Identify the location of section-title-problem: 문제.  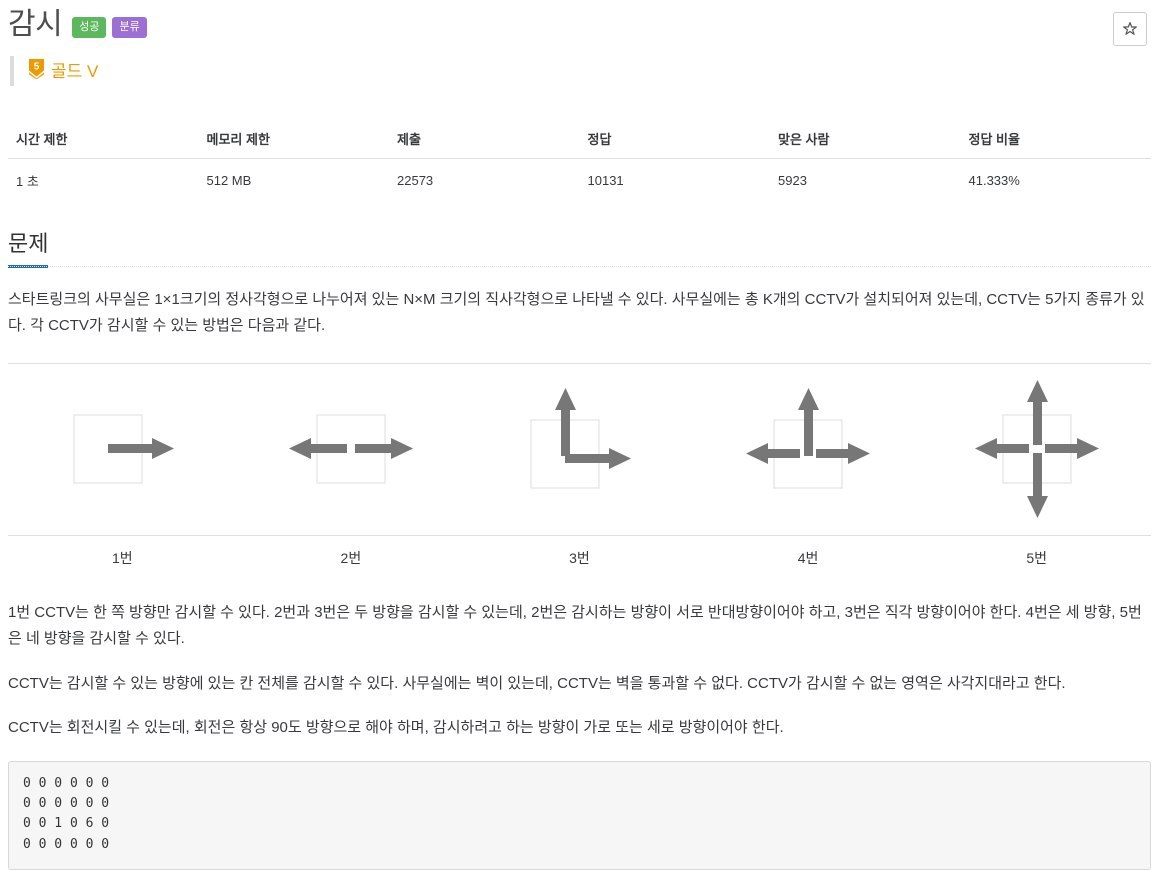
(28, 249).